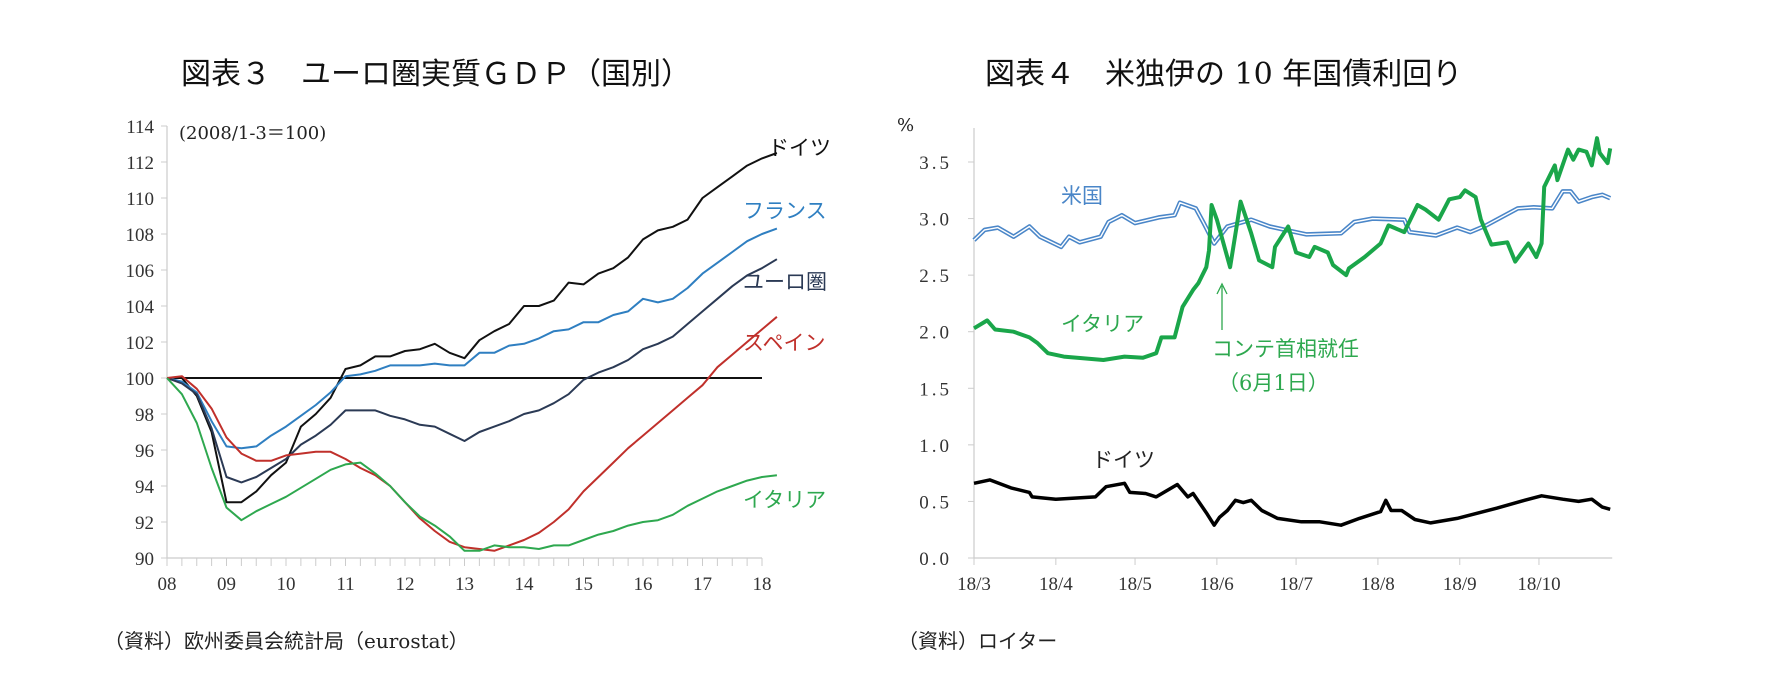 This screenshot has height=679, width=1769. What do you see at coordinates (140, 163) in the screenshot?
I see `y-tick-label: 112` at bounding box center [140, 163].